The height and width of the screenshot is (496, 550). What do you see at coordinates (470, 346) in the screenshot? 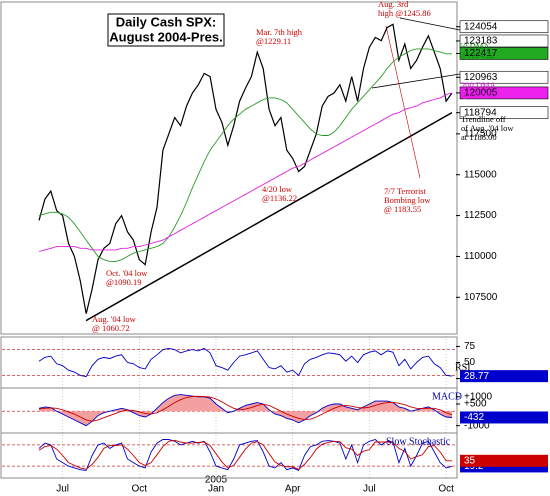
I see `y-tick-label: 75` at bounding box center [470, 346].